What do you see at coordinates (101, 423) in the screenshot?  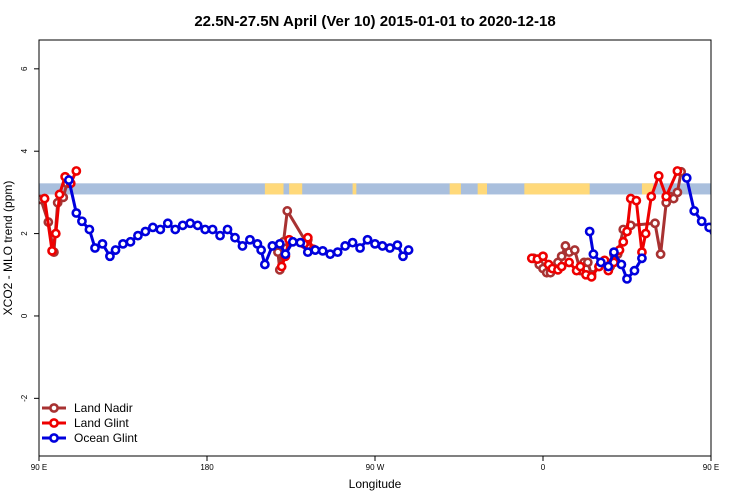 I see `legend-label: Land Glint` at bounding box center [101, 423].